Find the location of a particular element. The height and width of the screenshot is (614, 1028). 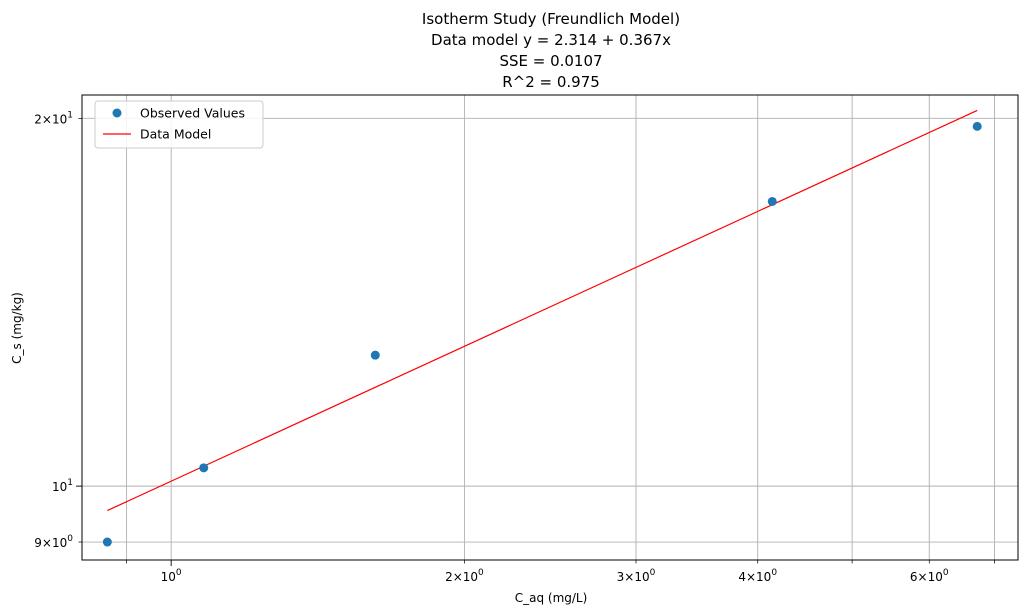

y-tick-label-minor-0: 9×100 is located at coordinates (53, 542).